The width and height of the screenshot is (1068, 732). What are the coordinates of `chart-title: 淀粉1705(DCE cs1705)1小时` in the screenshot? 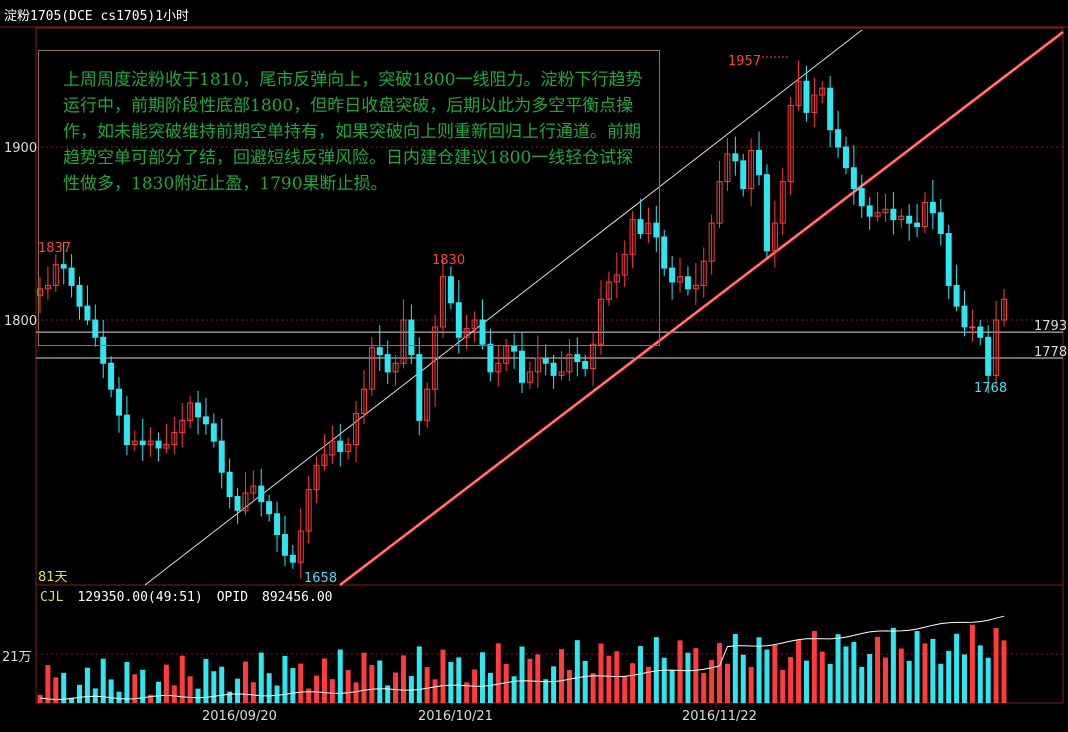 It's located at (97, 16).